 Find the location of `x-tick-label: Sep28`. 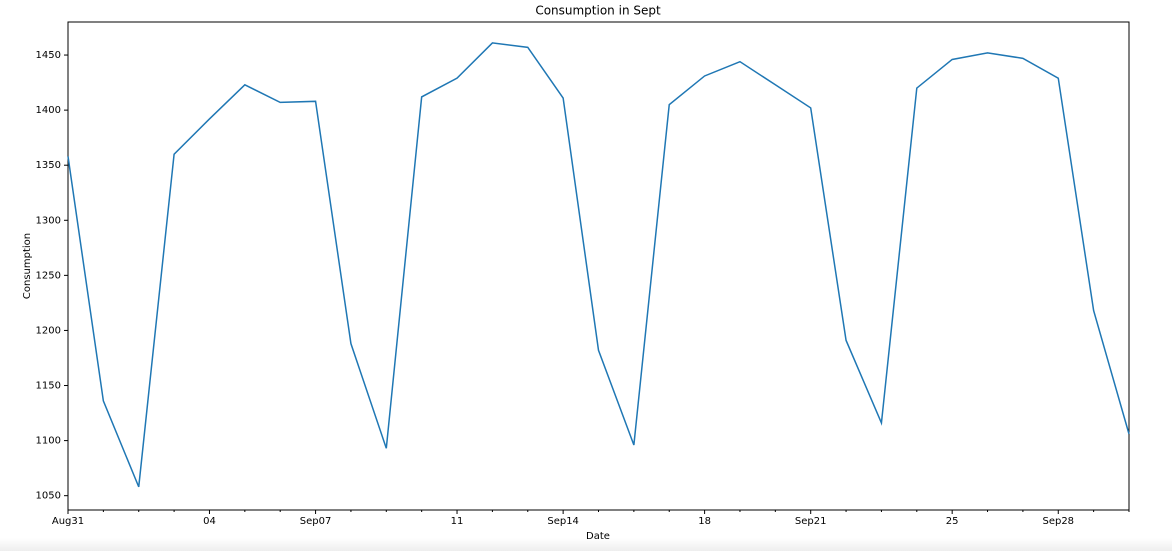

x-tick-label: Sep28 is located at coordinates (1058, 521).